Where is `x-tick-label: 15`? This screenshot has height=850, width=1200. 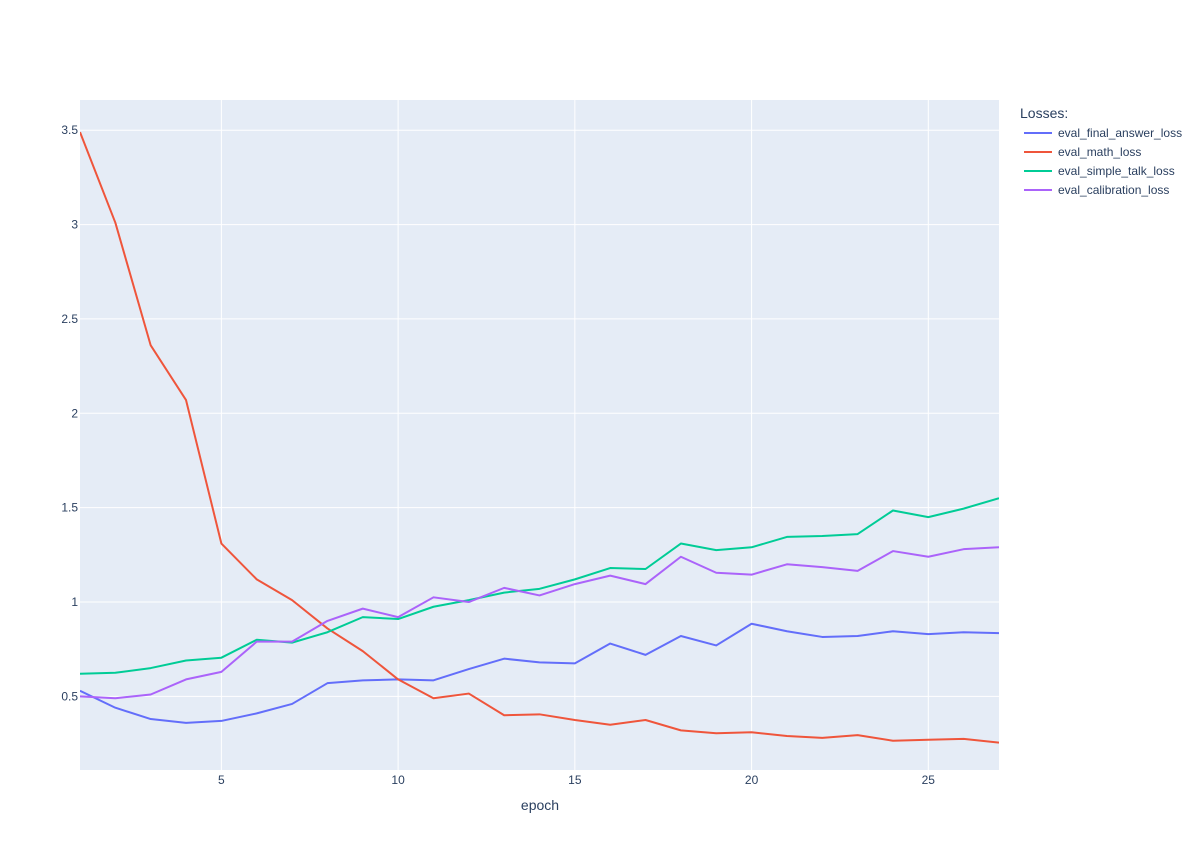
x-tick-label: 15 is located at coordinates (575, 780).